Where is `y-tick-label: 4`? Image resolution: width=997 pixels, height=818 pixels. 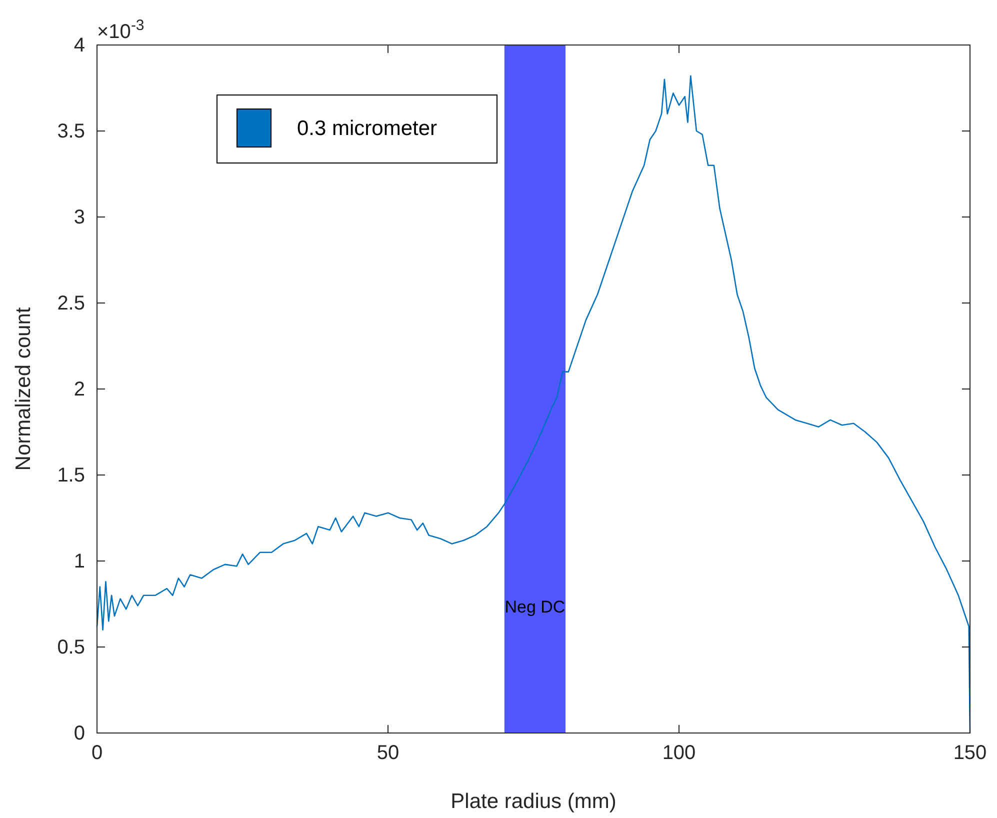 y-tick-label: 4 is located at coordinates (79, 45).